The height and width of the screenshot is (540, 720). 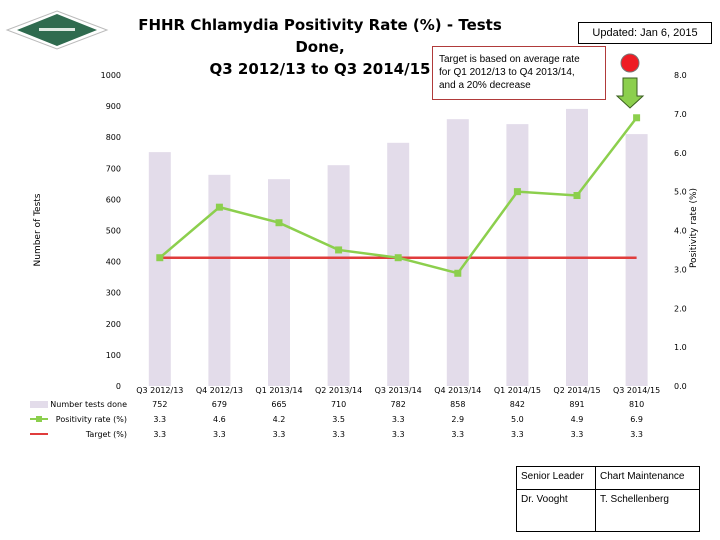 I want to click on y-tick-label: 900, so click(x=113, y=106).